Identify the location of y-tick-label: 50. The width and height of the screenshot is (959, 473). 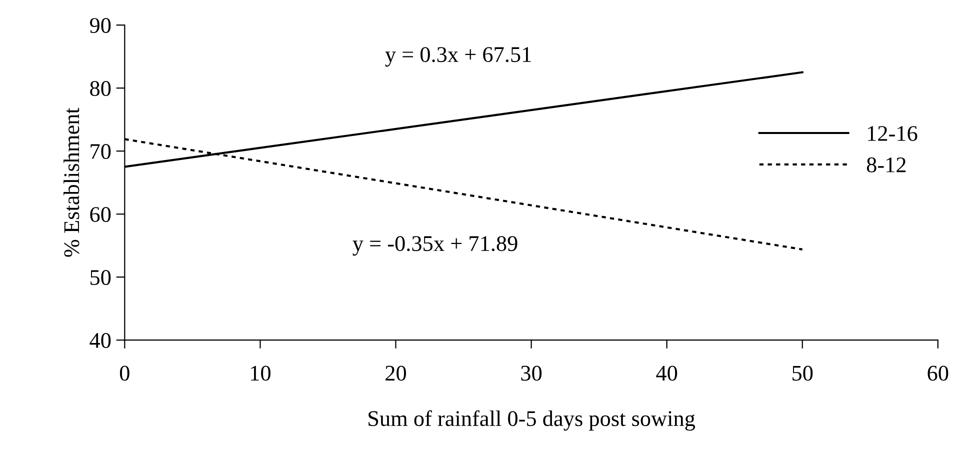
(100, 278).